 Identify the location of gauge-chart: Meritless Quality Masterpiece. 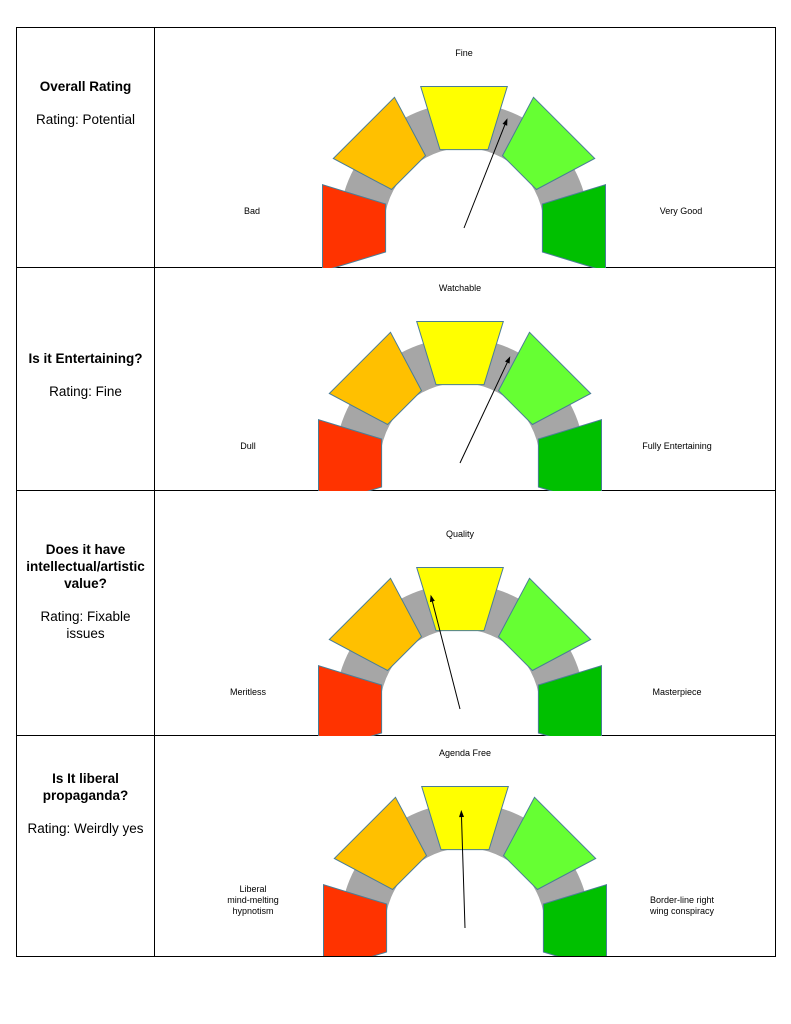
(466, 632).